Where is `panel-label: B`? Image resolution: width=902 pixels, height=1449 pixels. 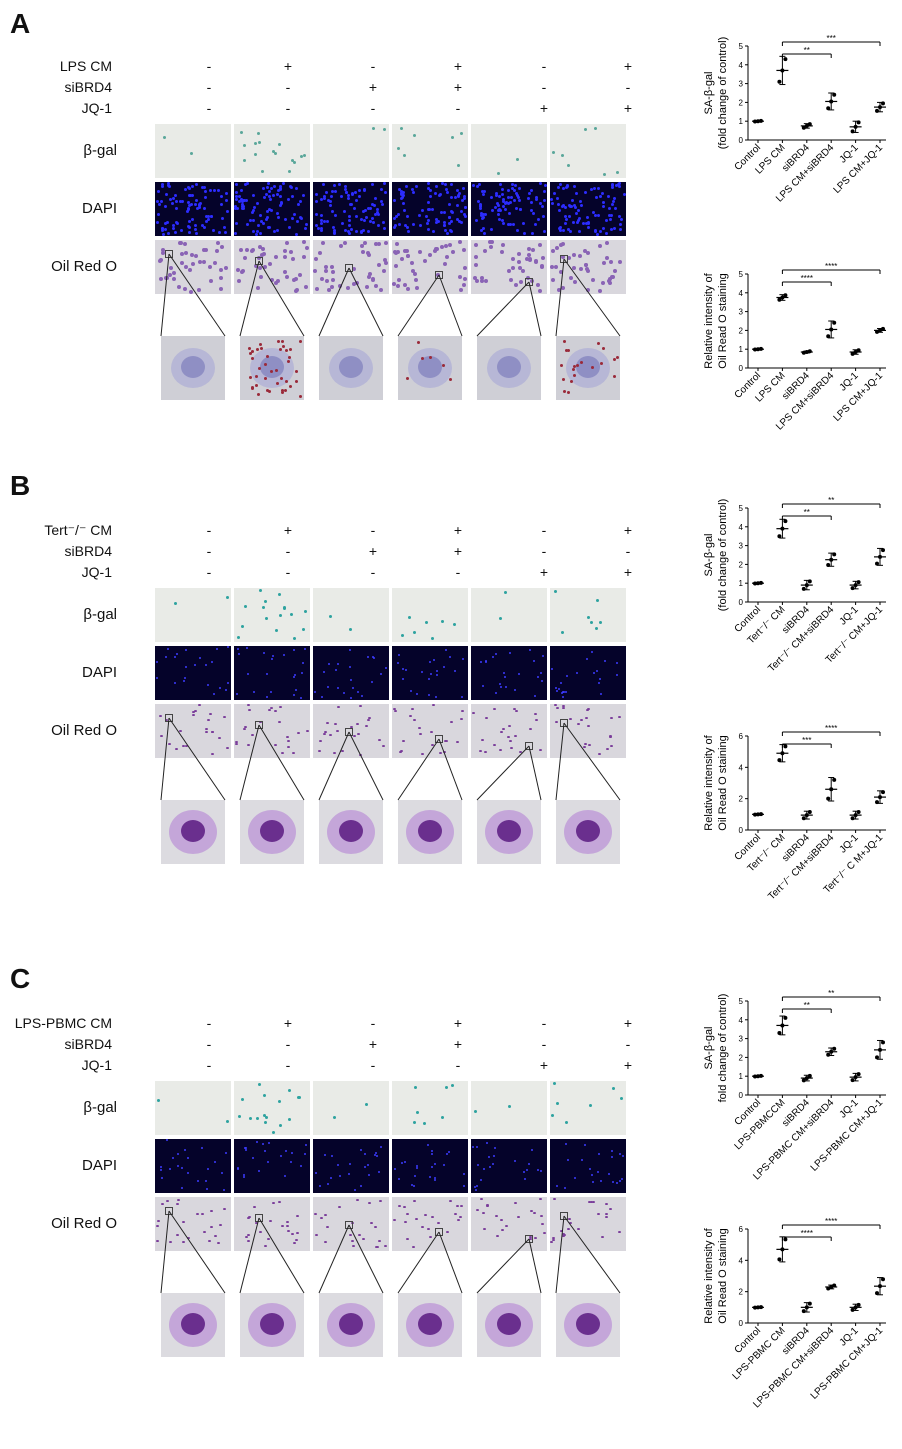 panel-label: B is located at coordinates (20, 485).